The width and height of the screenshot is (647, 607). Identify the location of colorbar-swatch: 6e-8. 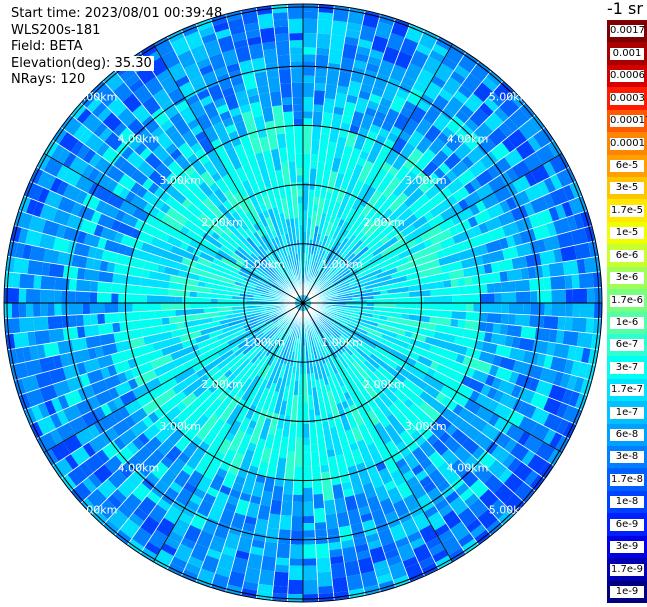
(627, 435).